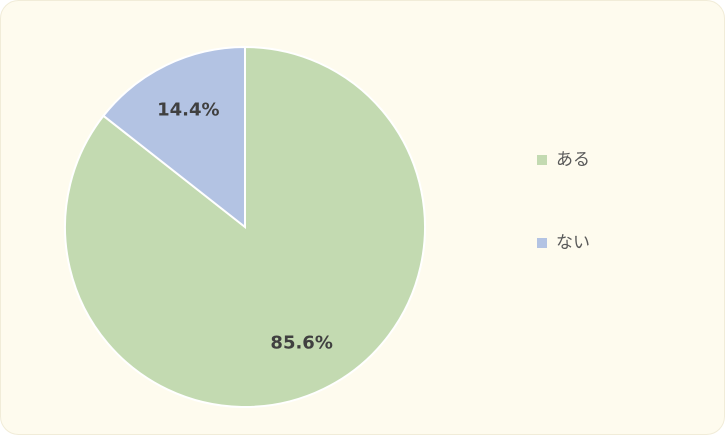  What do you see at coordinates (188, 109) in the screenshot?
I see `data-label: 14.4%` at bounding box center [188, 109].